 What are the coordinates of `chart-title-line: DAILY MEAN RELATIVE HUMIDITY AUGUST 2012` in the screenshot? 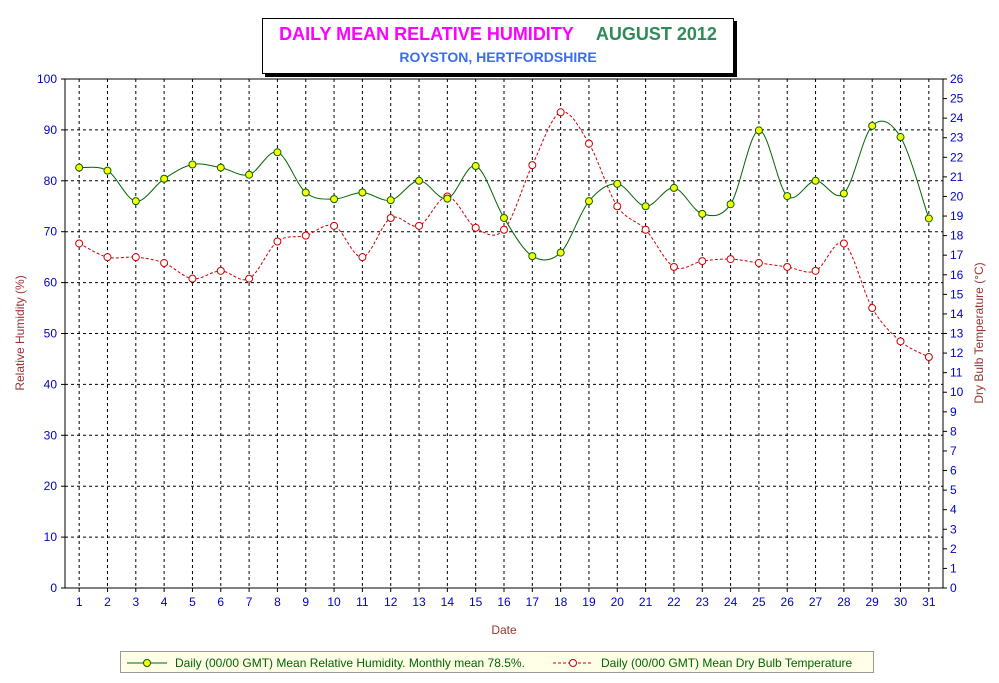 It's located at (498, 34).